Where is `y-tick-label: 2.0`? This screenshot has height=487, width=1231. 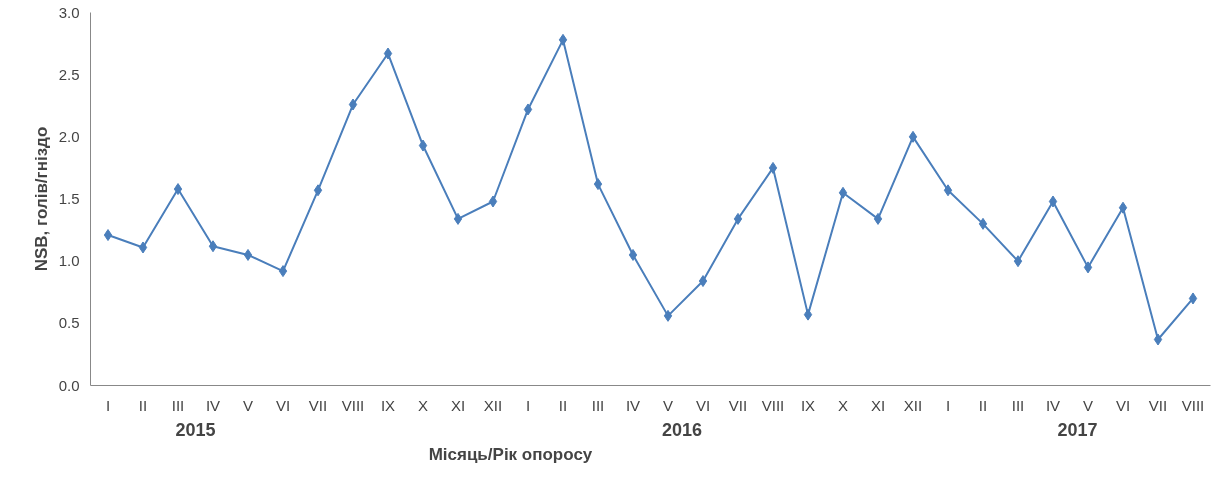 y-tick-label: 2.0 is located at coordinates (69, 136).